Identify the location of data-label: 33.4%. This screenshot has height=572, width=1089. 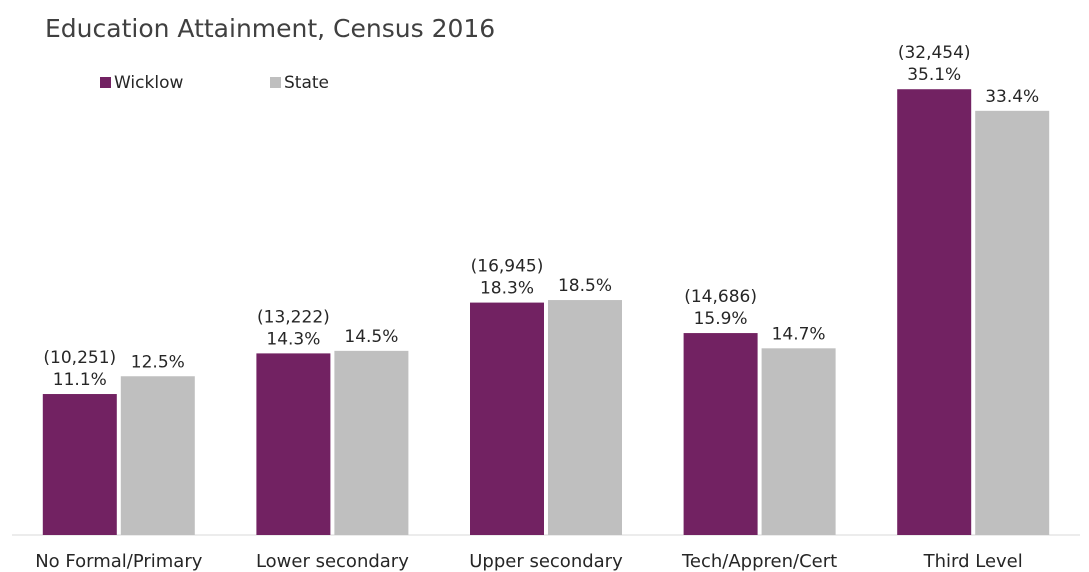
(1012, 97).